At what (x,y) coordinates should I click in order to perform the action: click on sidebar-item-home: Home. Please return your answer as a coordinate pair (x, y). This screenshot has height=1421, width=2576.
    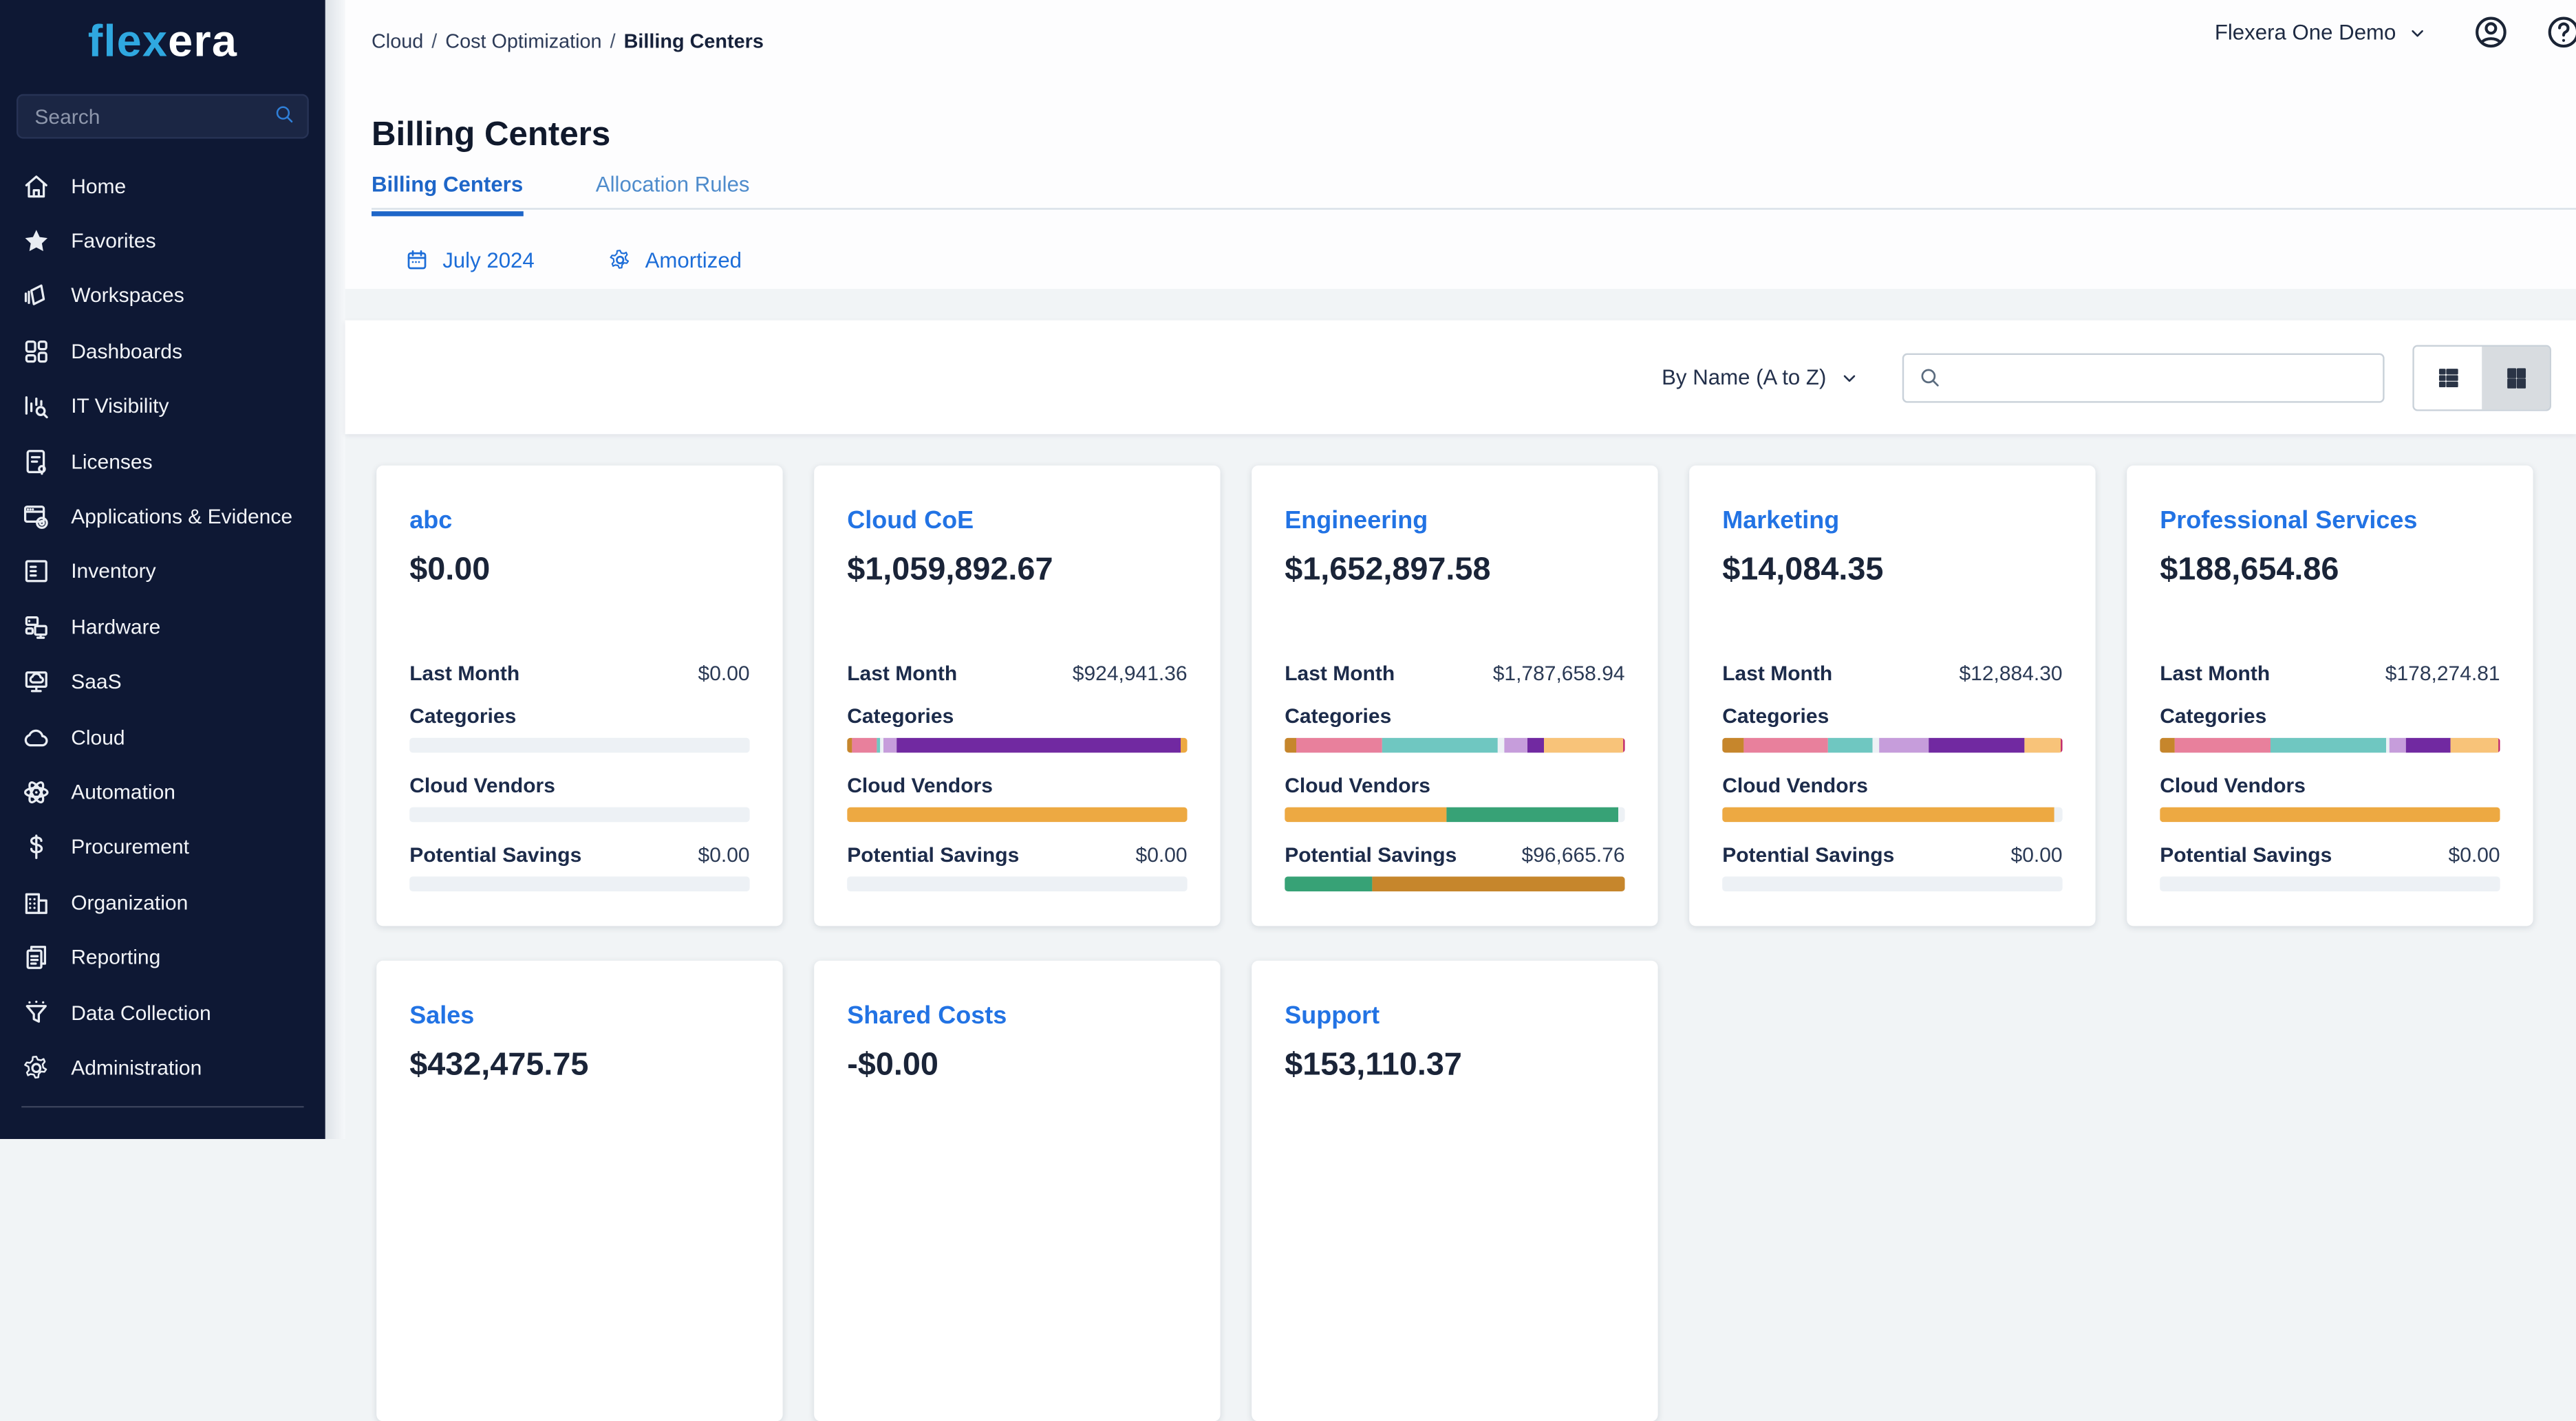
    Looking at the image, I should click on (162, 185).